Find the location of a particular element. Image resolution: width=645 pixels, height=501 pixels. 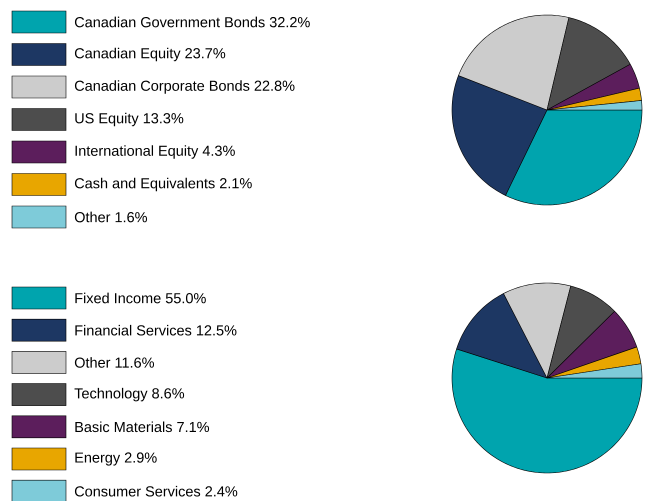

legend-label: Financial Services 12.5% is located at coordinates (155, 330).